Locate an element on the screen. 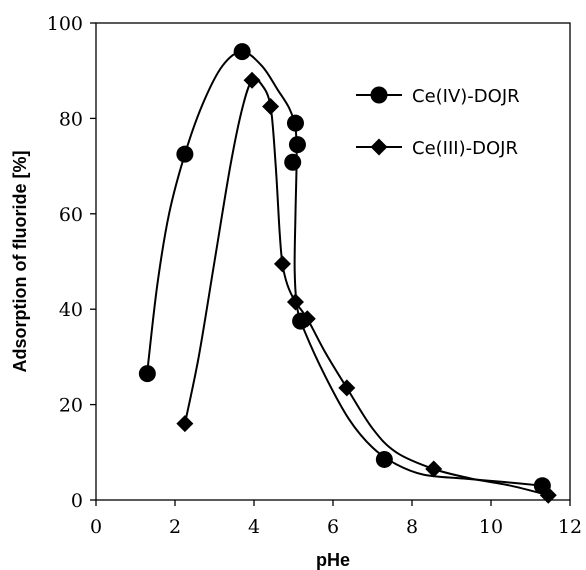 Image resolution: width=586 pixels, height=570 pixels. y-tick-label: 0 is located at coordinates (77, 501).